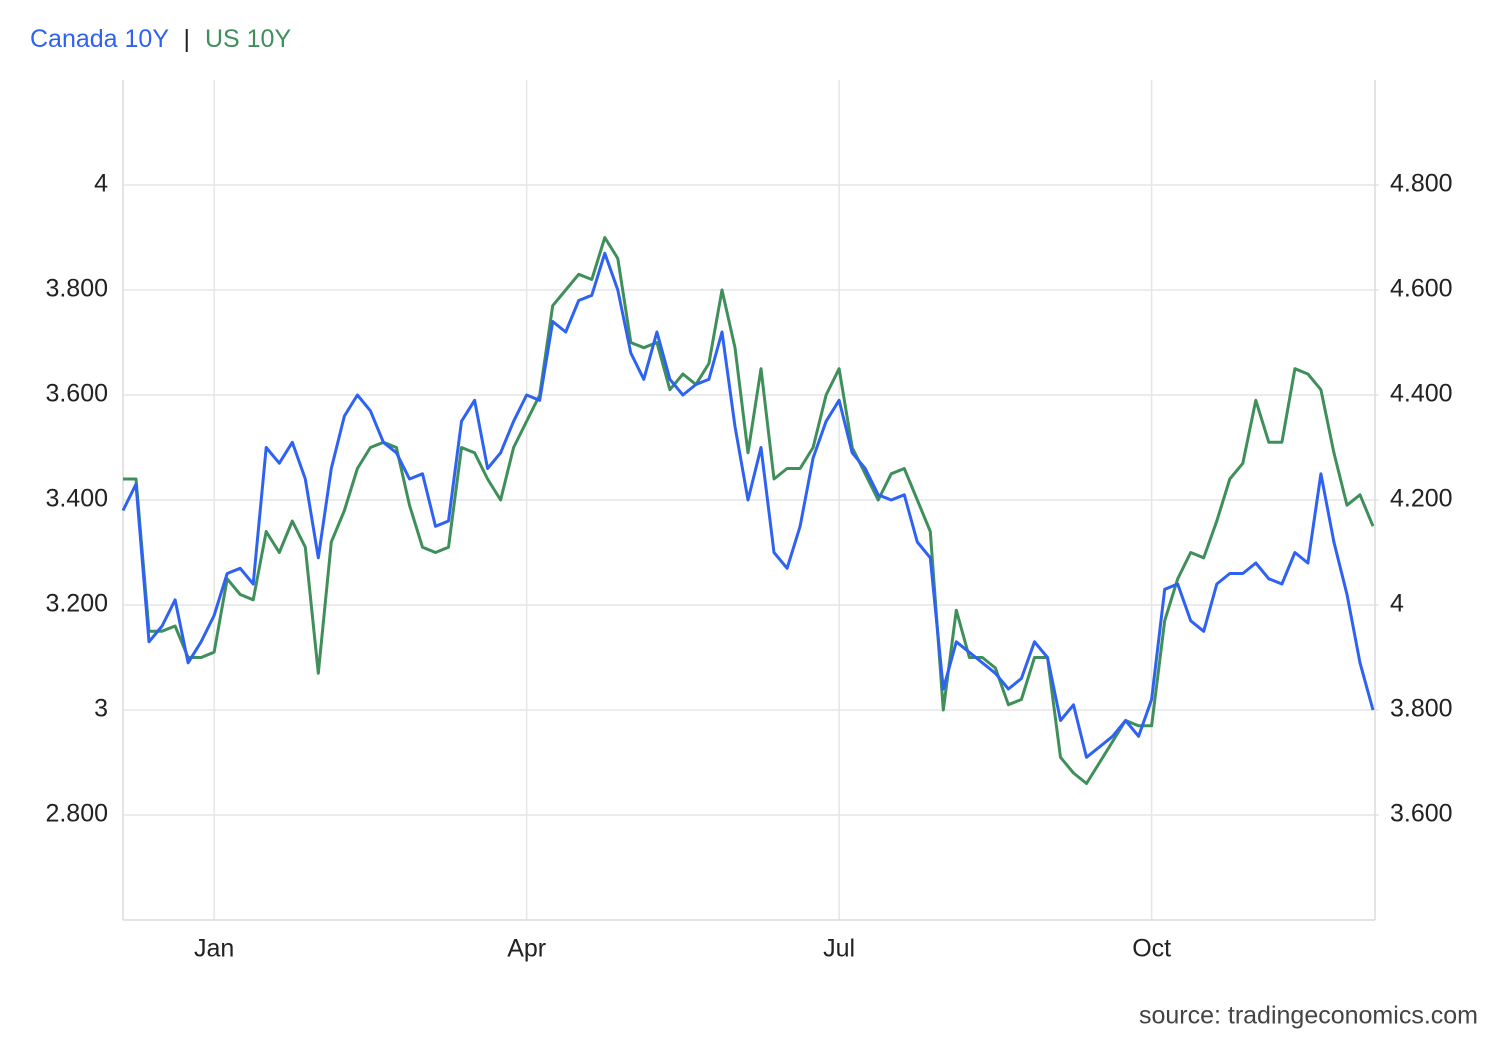 This screenshot has height=1040, width=1500. I want to click on y2-tick-label: 4.400, so click(1421, 394).